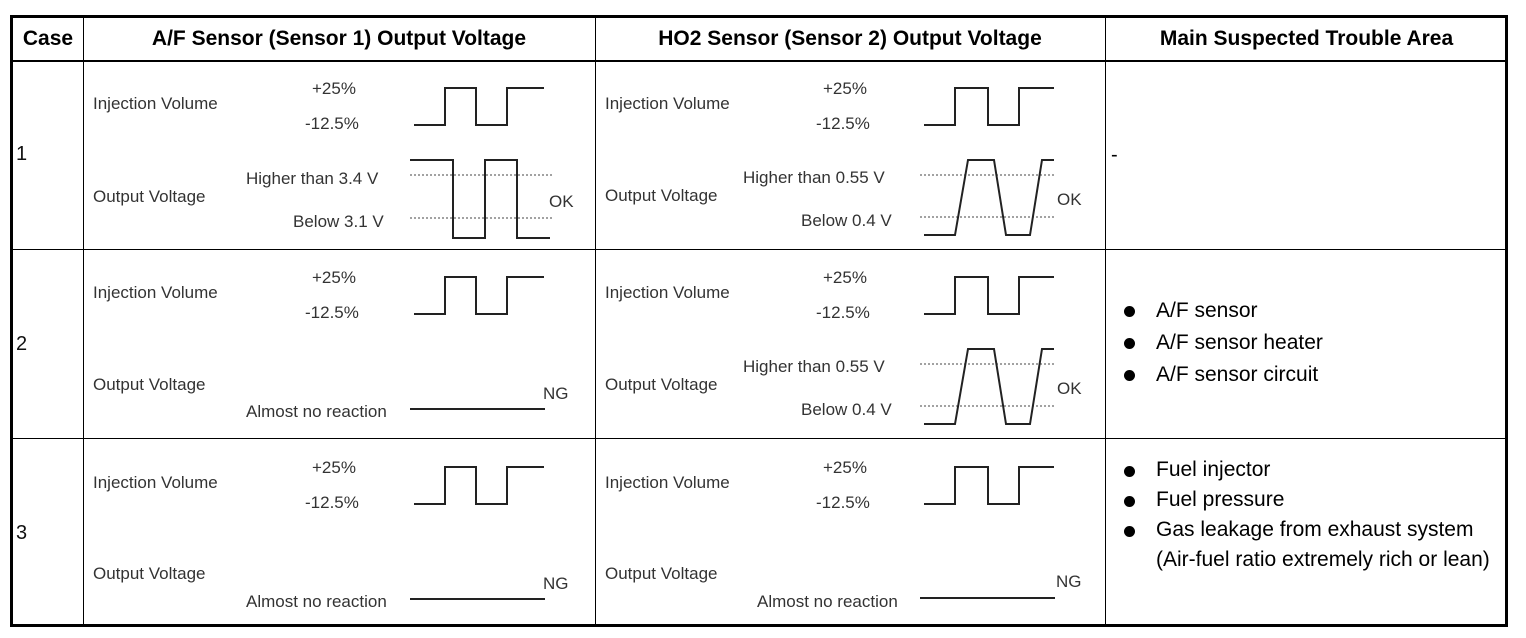 Image resolution: width=1526 pixels, height=638 pixels. What do you see at coordinates (22, 344) in the screenshot?
I see `case-number: 2` at bounding box center [22, 344].